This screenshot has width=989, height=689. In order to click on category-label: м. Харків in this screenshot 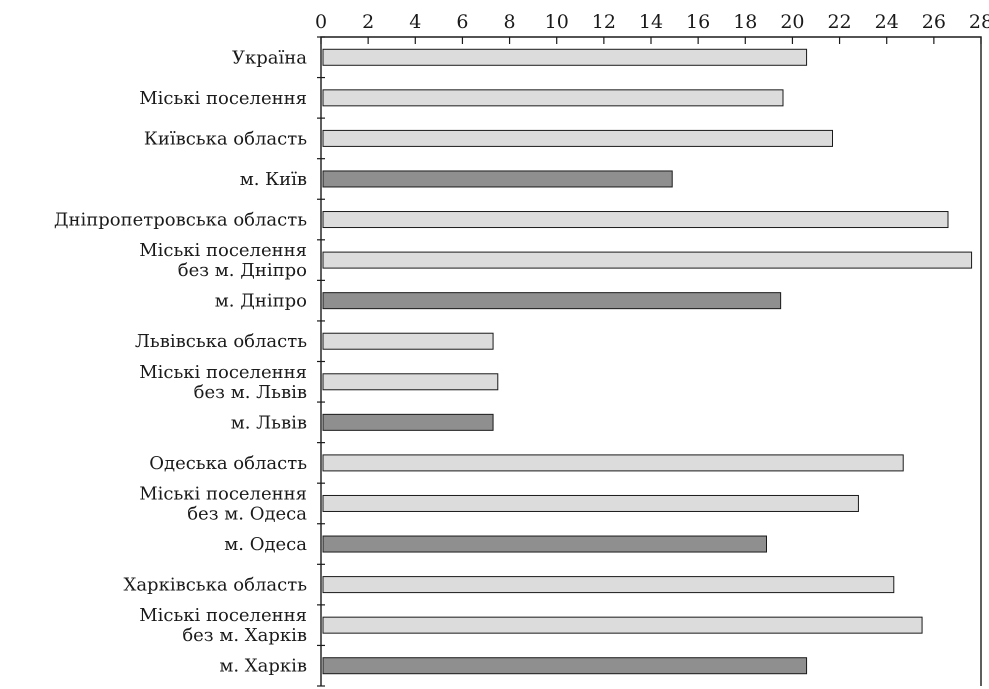, I will do `click(263, 666)`.